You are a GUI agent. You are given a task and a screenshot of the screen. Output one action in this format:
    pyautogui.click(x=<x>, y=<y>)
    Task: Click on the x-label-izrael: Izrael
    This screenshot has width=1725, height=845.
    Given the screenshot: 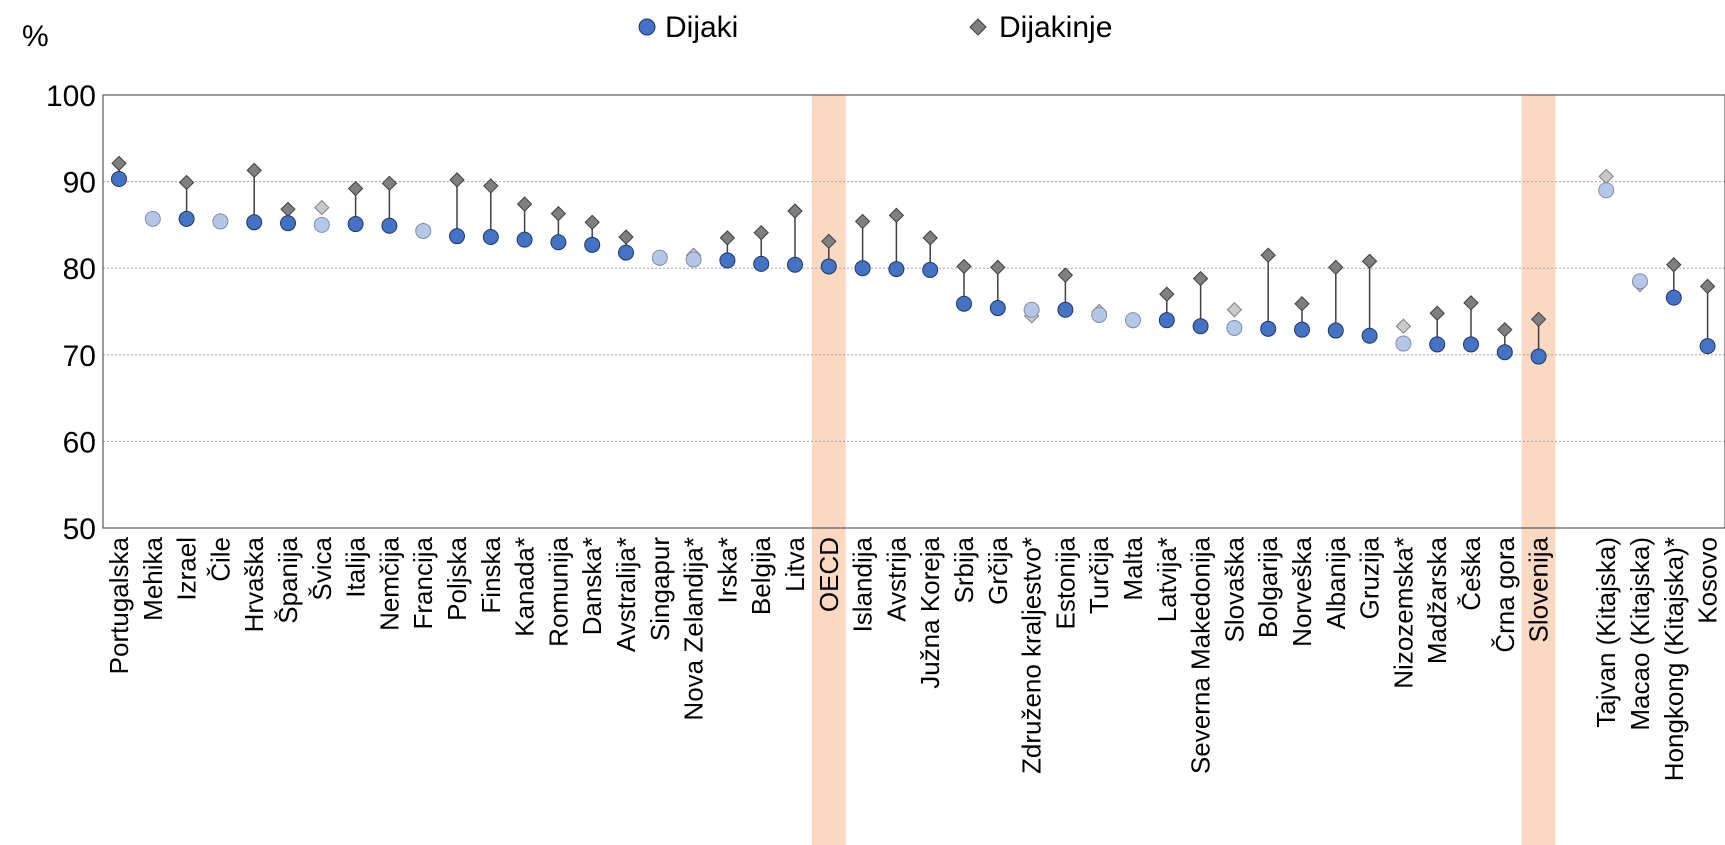 What is the action you would take?
    pyautogui.click(x=187, y=569)
    